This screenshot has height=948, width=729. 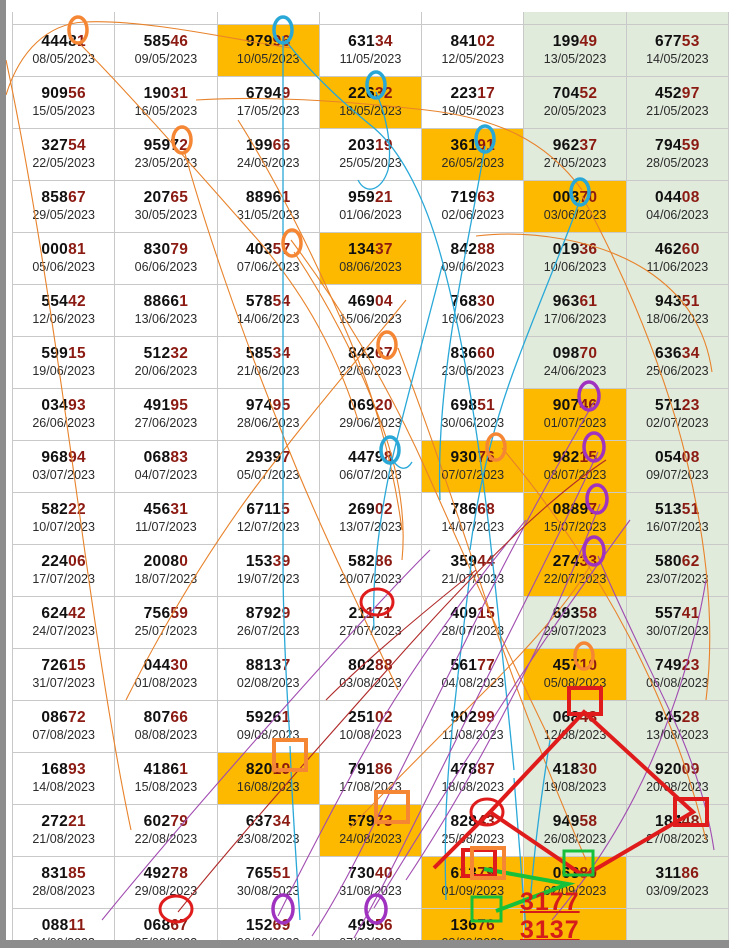 I want to click on draw-cell: 87929 26/07/2023, so click(x=268, y=622).